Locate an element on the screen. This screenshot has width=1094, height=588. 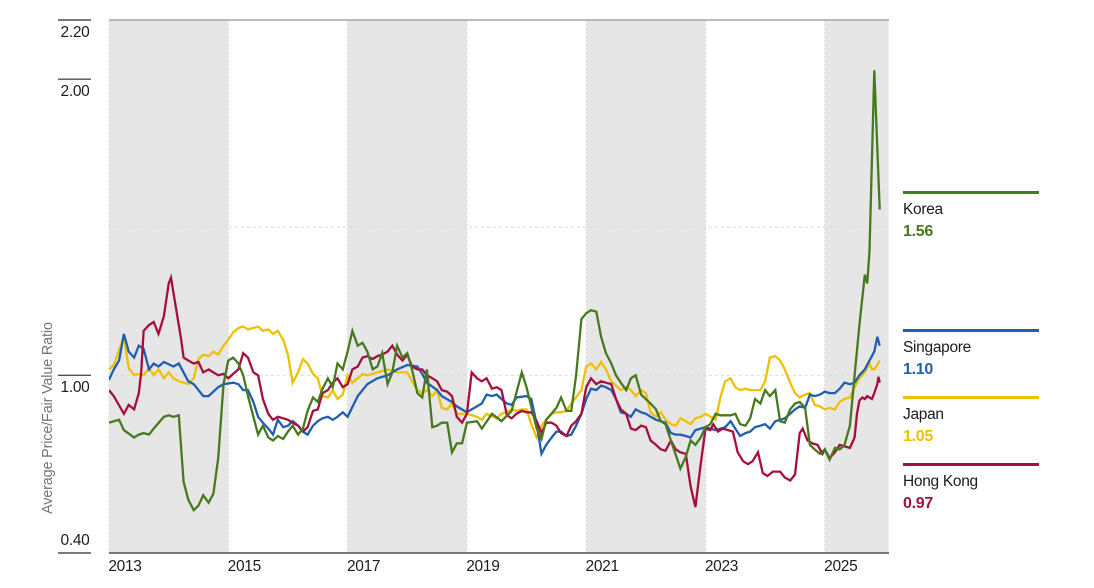
hong-kong-line-swatch is located at coordinates (971, 464).